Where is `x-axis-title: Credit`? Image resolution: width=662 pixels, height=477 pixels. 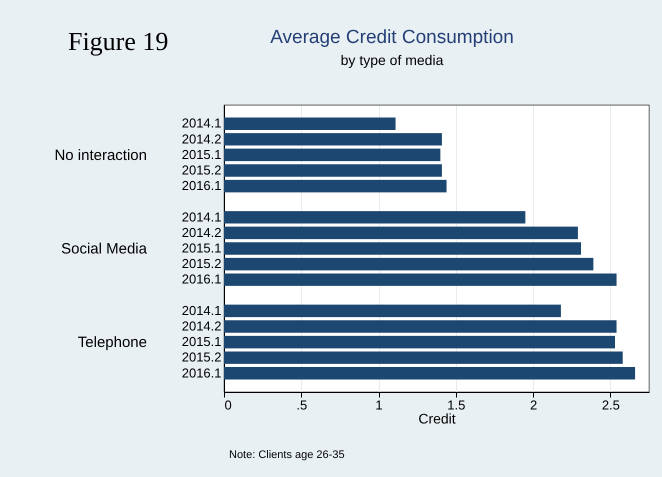
x-axis-title: Credit is located at coordinates (437, 418).